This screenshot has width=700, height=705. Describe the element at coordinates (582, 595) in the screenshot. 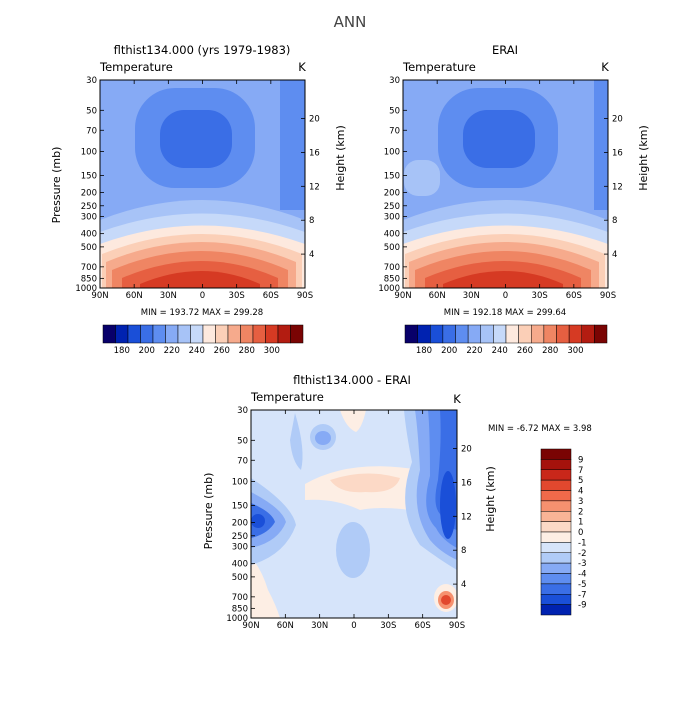

I see `colorbar-label: -7` at that location.